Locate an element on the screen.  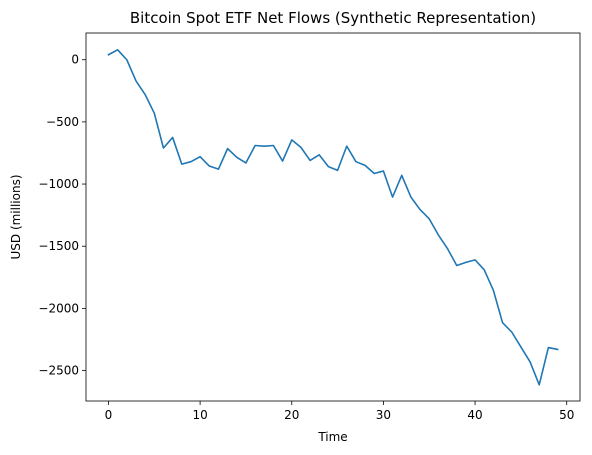
y-axis-label: USD (millions) is located at coordinates (16, 216).